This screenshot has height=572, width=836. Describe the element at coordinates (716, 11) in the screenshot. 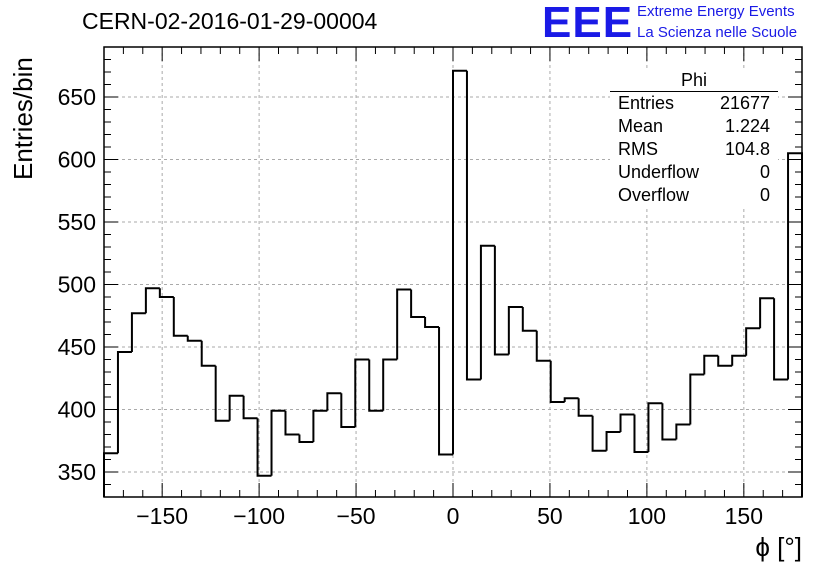

I see `logo-caption-line1: Extreme Energy Events` at that location.